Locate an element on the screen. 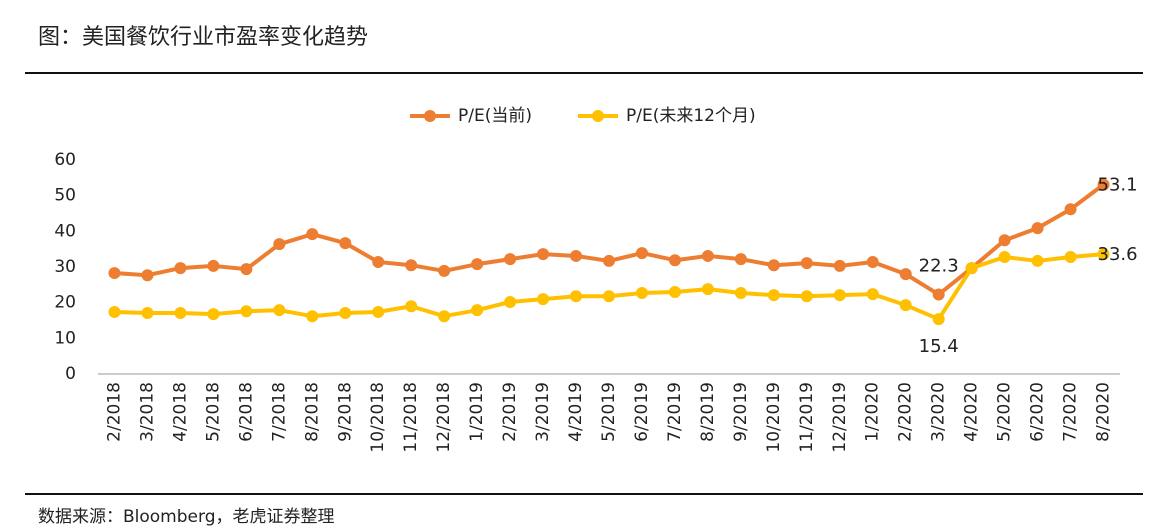 This screenshot has width=1175, height=531. x-tick-label: 5/2020 is located at coordinates (1005, 412).